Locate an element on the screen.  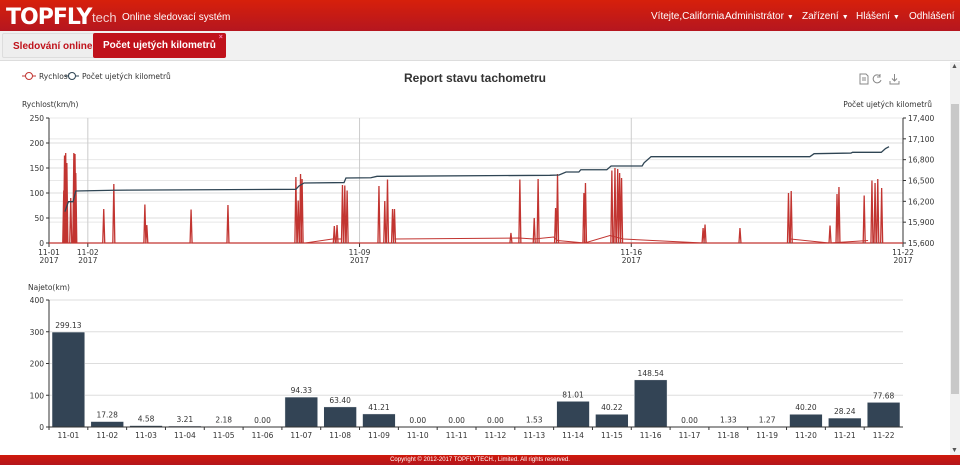
download-icon is located at coordinates (894, 79).